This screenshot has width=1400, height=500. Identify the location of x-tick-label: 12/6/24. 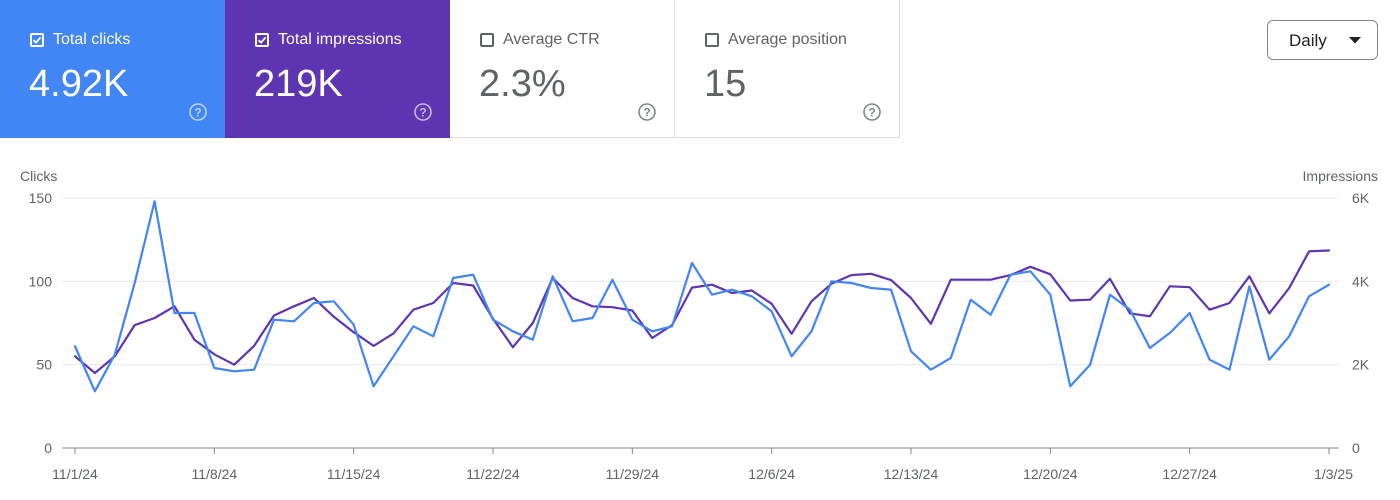
(771, 474).